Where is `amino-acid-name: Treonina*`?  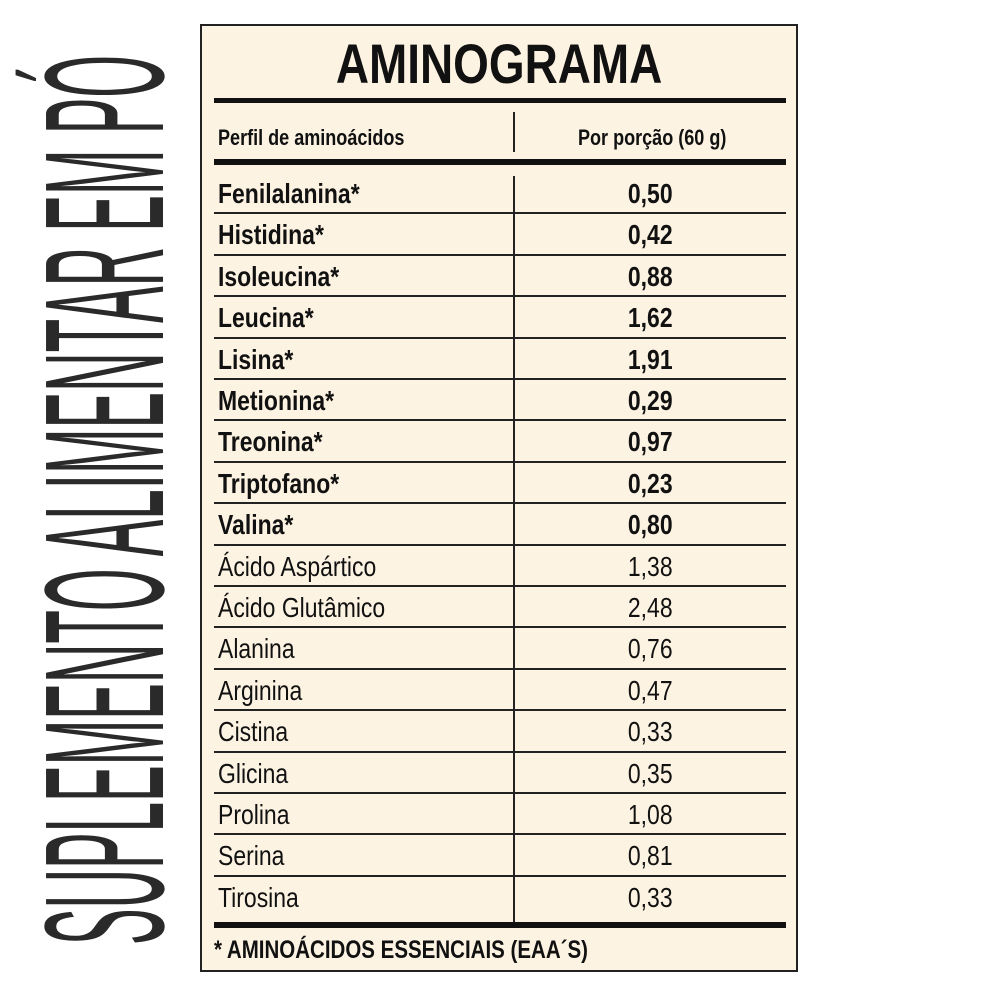
amino-acid-name: Treonina* is located at coordinates (270, 442).